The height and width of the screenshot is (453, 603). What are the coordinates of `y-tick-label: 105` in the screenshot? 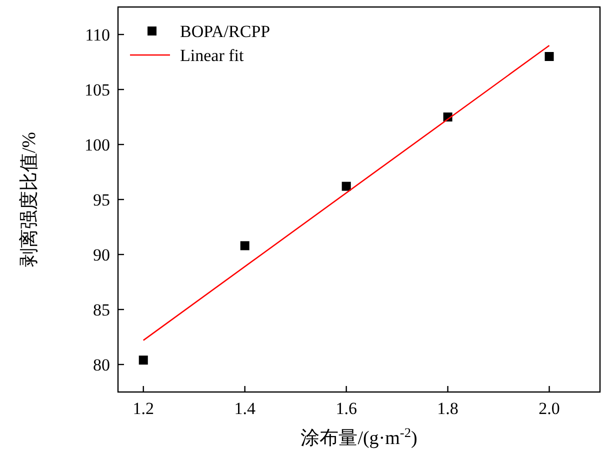 It's located at (97, 90).